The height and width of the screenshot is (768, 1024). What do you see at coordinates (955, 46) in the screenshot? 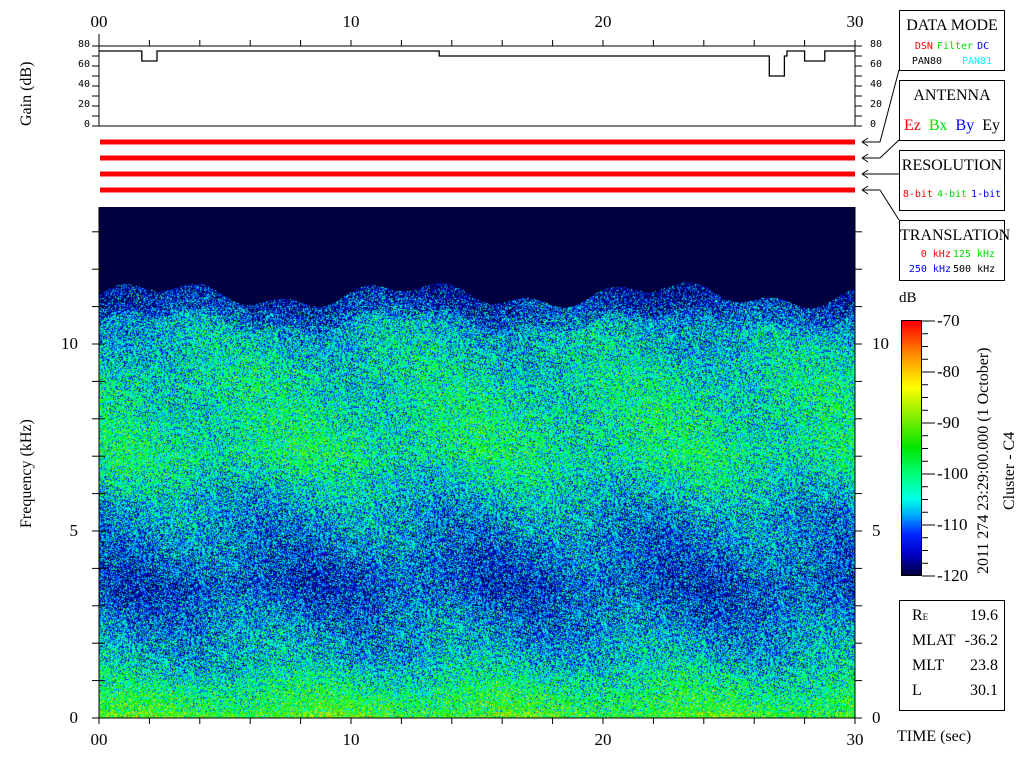
I see `panel-option: Filter` at bounding box center [955, 46].